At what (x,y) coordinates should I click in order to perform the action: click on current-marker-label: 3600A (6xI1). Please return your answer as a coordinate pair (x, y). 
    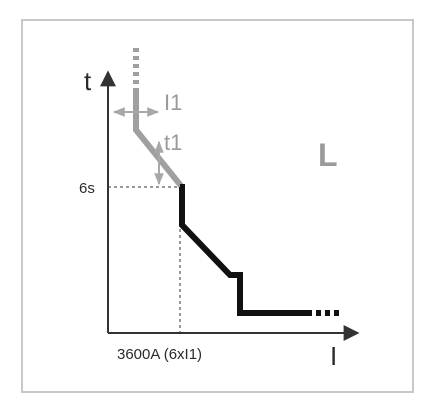
    Looking at the image, I should click on (159, 354).